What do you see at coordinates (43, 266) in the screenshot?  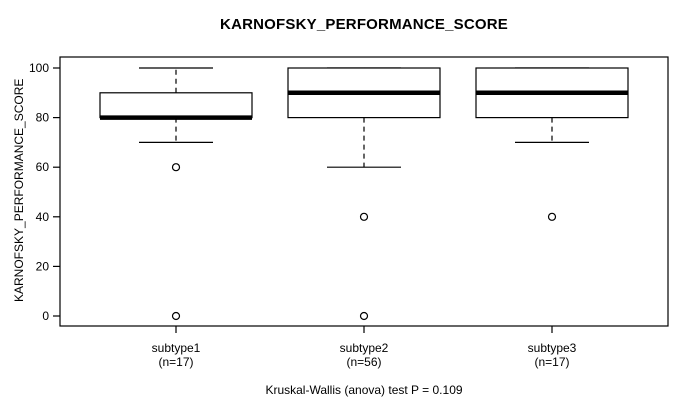 I see `y-tick-label: 20` at bounding box center [43, 266].